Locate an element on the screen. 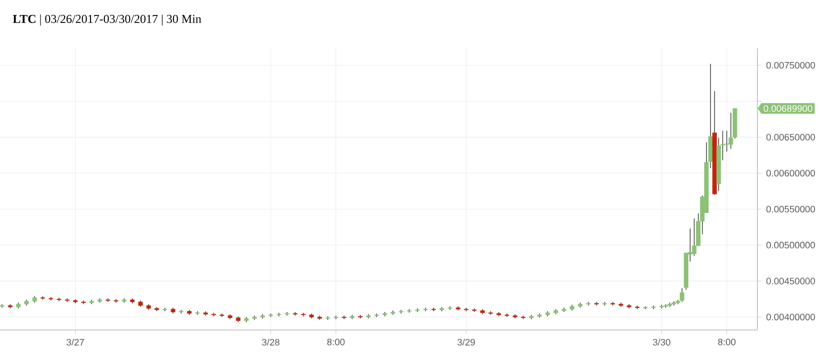 Image resolution: width=821 pixels, height=352 pixels. y-tick-label: 0.00400000 is located at coordinates (790, 317).